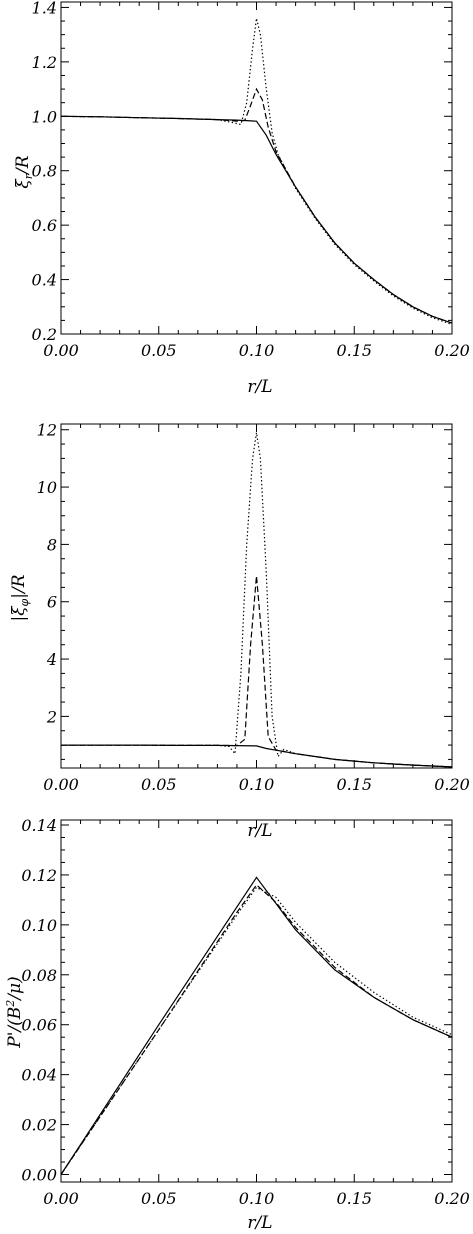 This screenshot has width=473, height=1234. I want to click on y-tick-label: 12, so click(47, 430).